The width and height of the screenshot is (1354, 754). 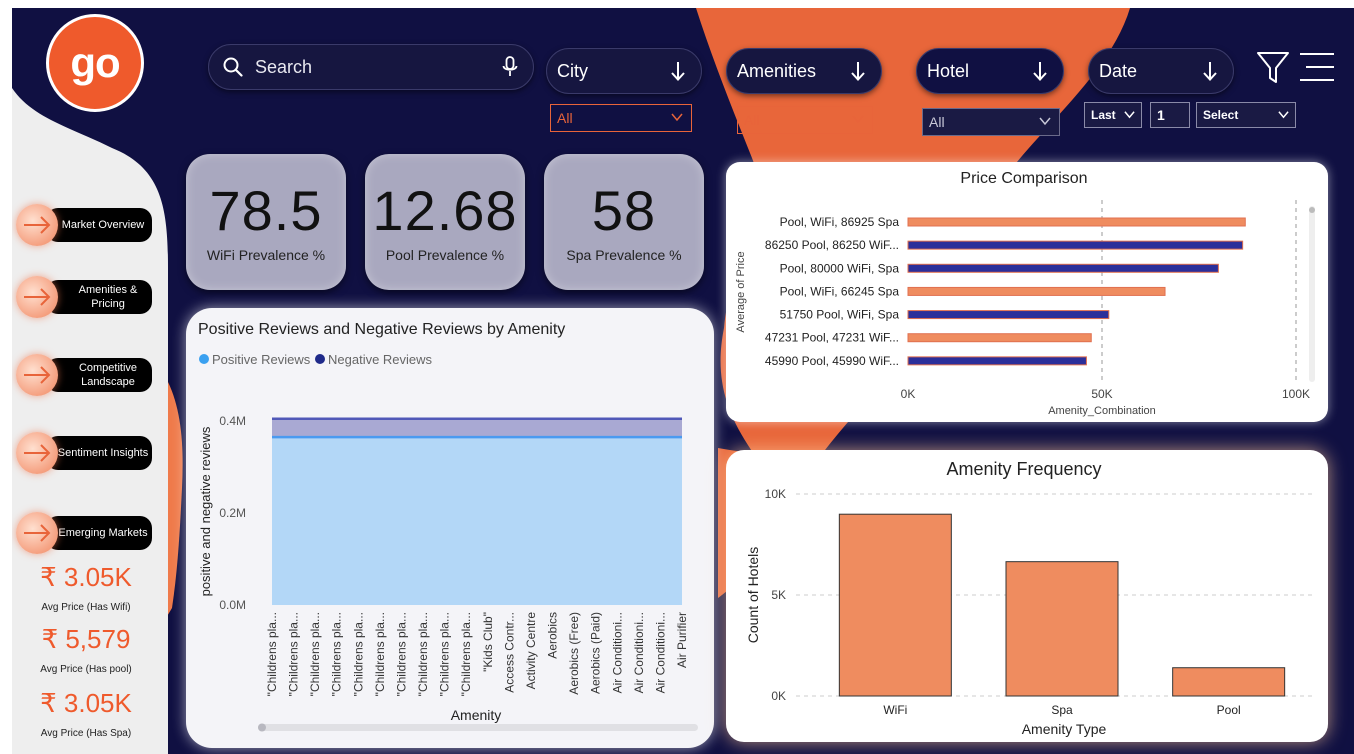 What do you see at coordinates (99, 297) in the screenshot?
I see `nav-label: Amenities & Pricing` at bounding box center [99, 297].